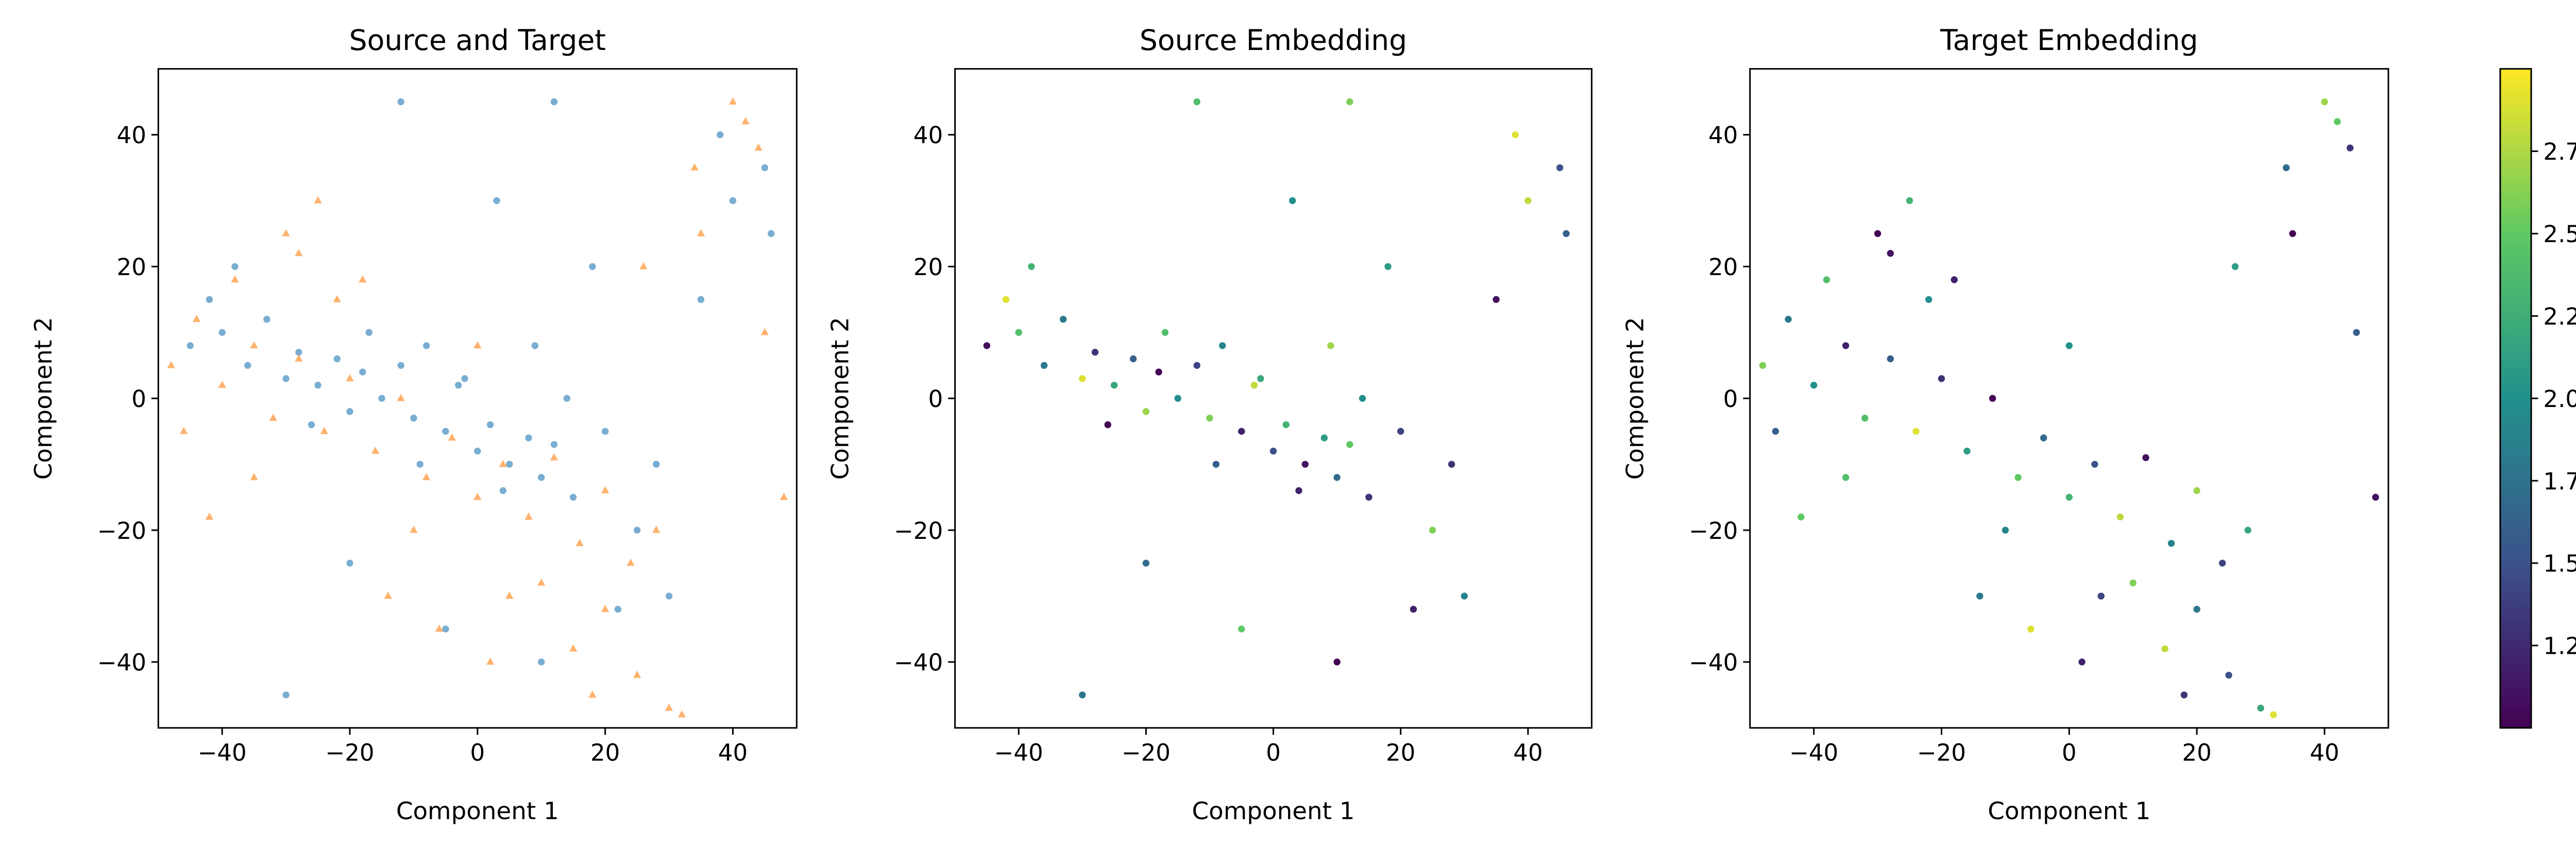 This screenshot has height=848, width=2576. I want to click on y-tick-label: −20, so click(1713, 531).